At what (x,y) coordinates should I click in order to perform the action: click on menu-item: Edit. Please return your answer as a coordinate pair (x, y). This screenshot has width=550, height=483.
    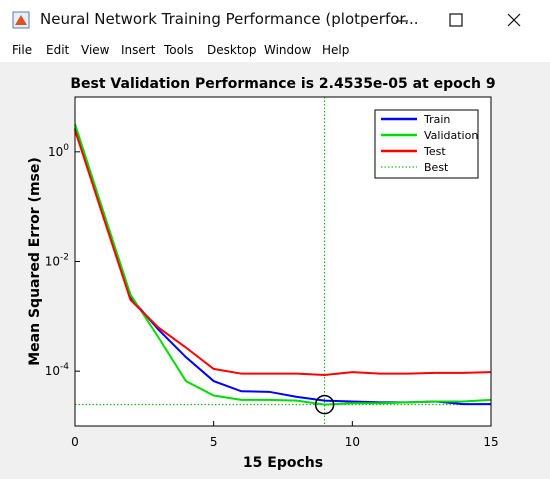
    Looking at the image, I should click on (58, 50).